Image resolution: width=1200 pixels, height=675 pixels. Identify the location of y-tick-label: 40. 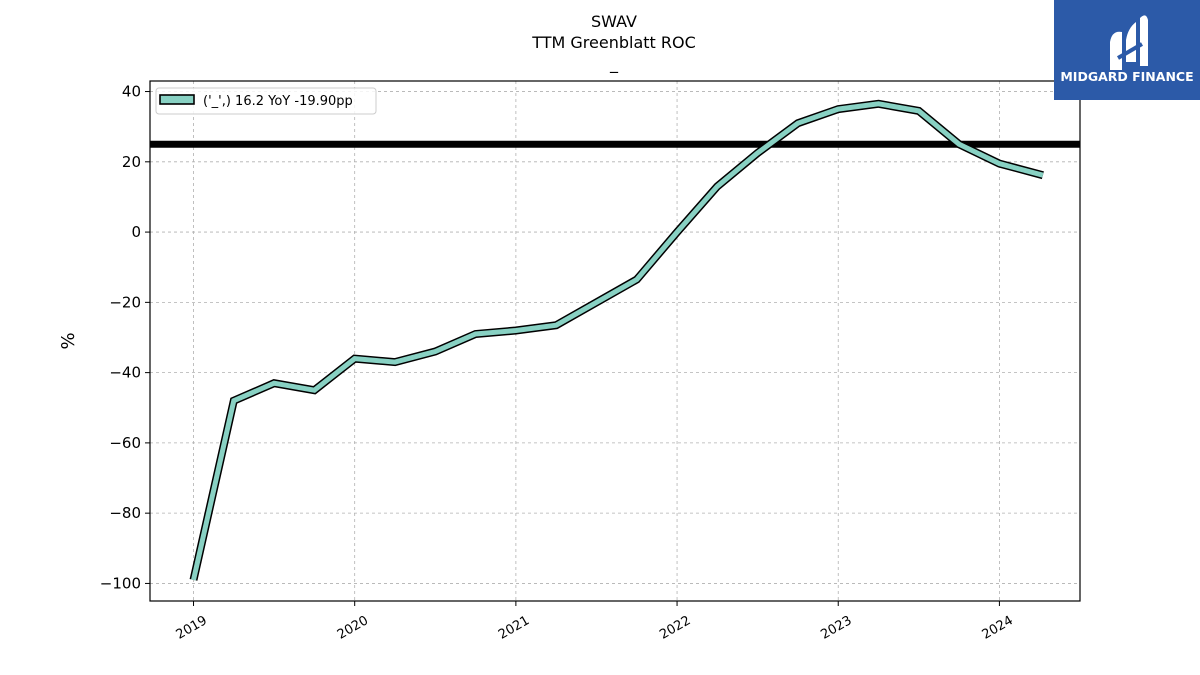
(131, 92).